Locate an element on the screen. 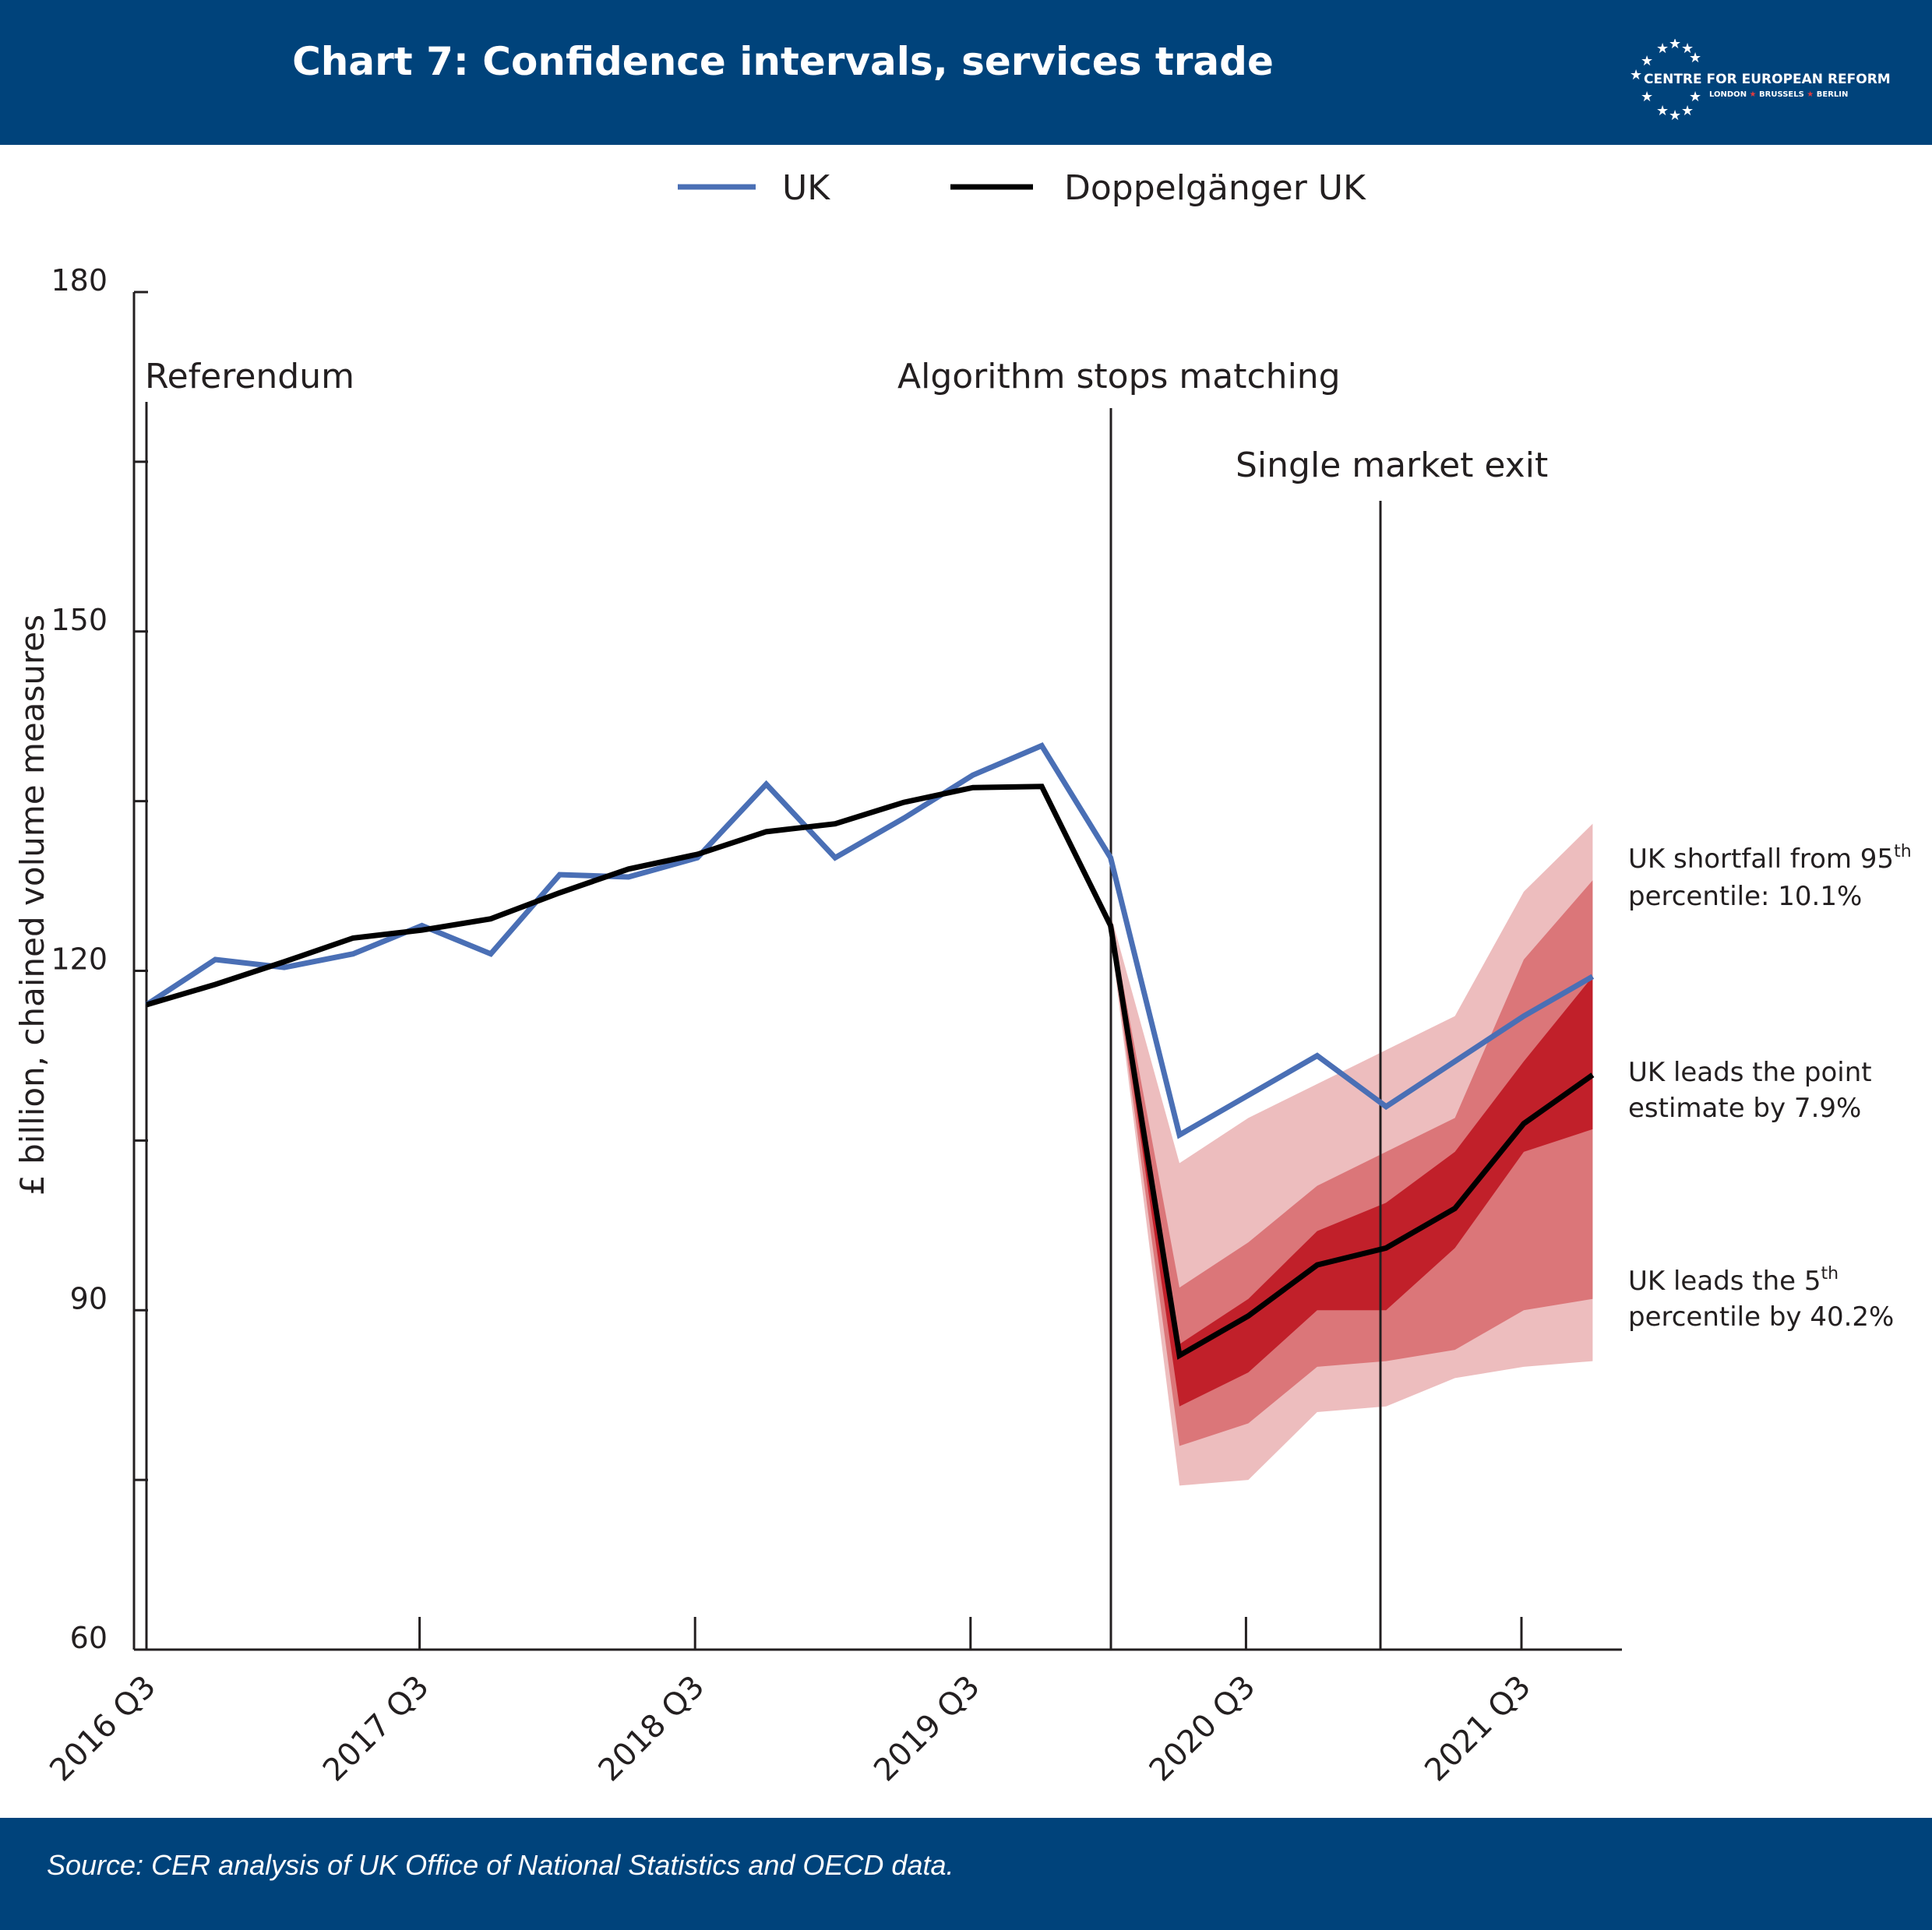 Image resolution: width=1932 pixels, height=1930 pixels. x-tick-label: 2021 Q3 is located at coordinates (1478, 1729).